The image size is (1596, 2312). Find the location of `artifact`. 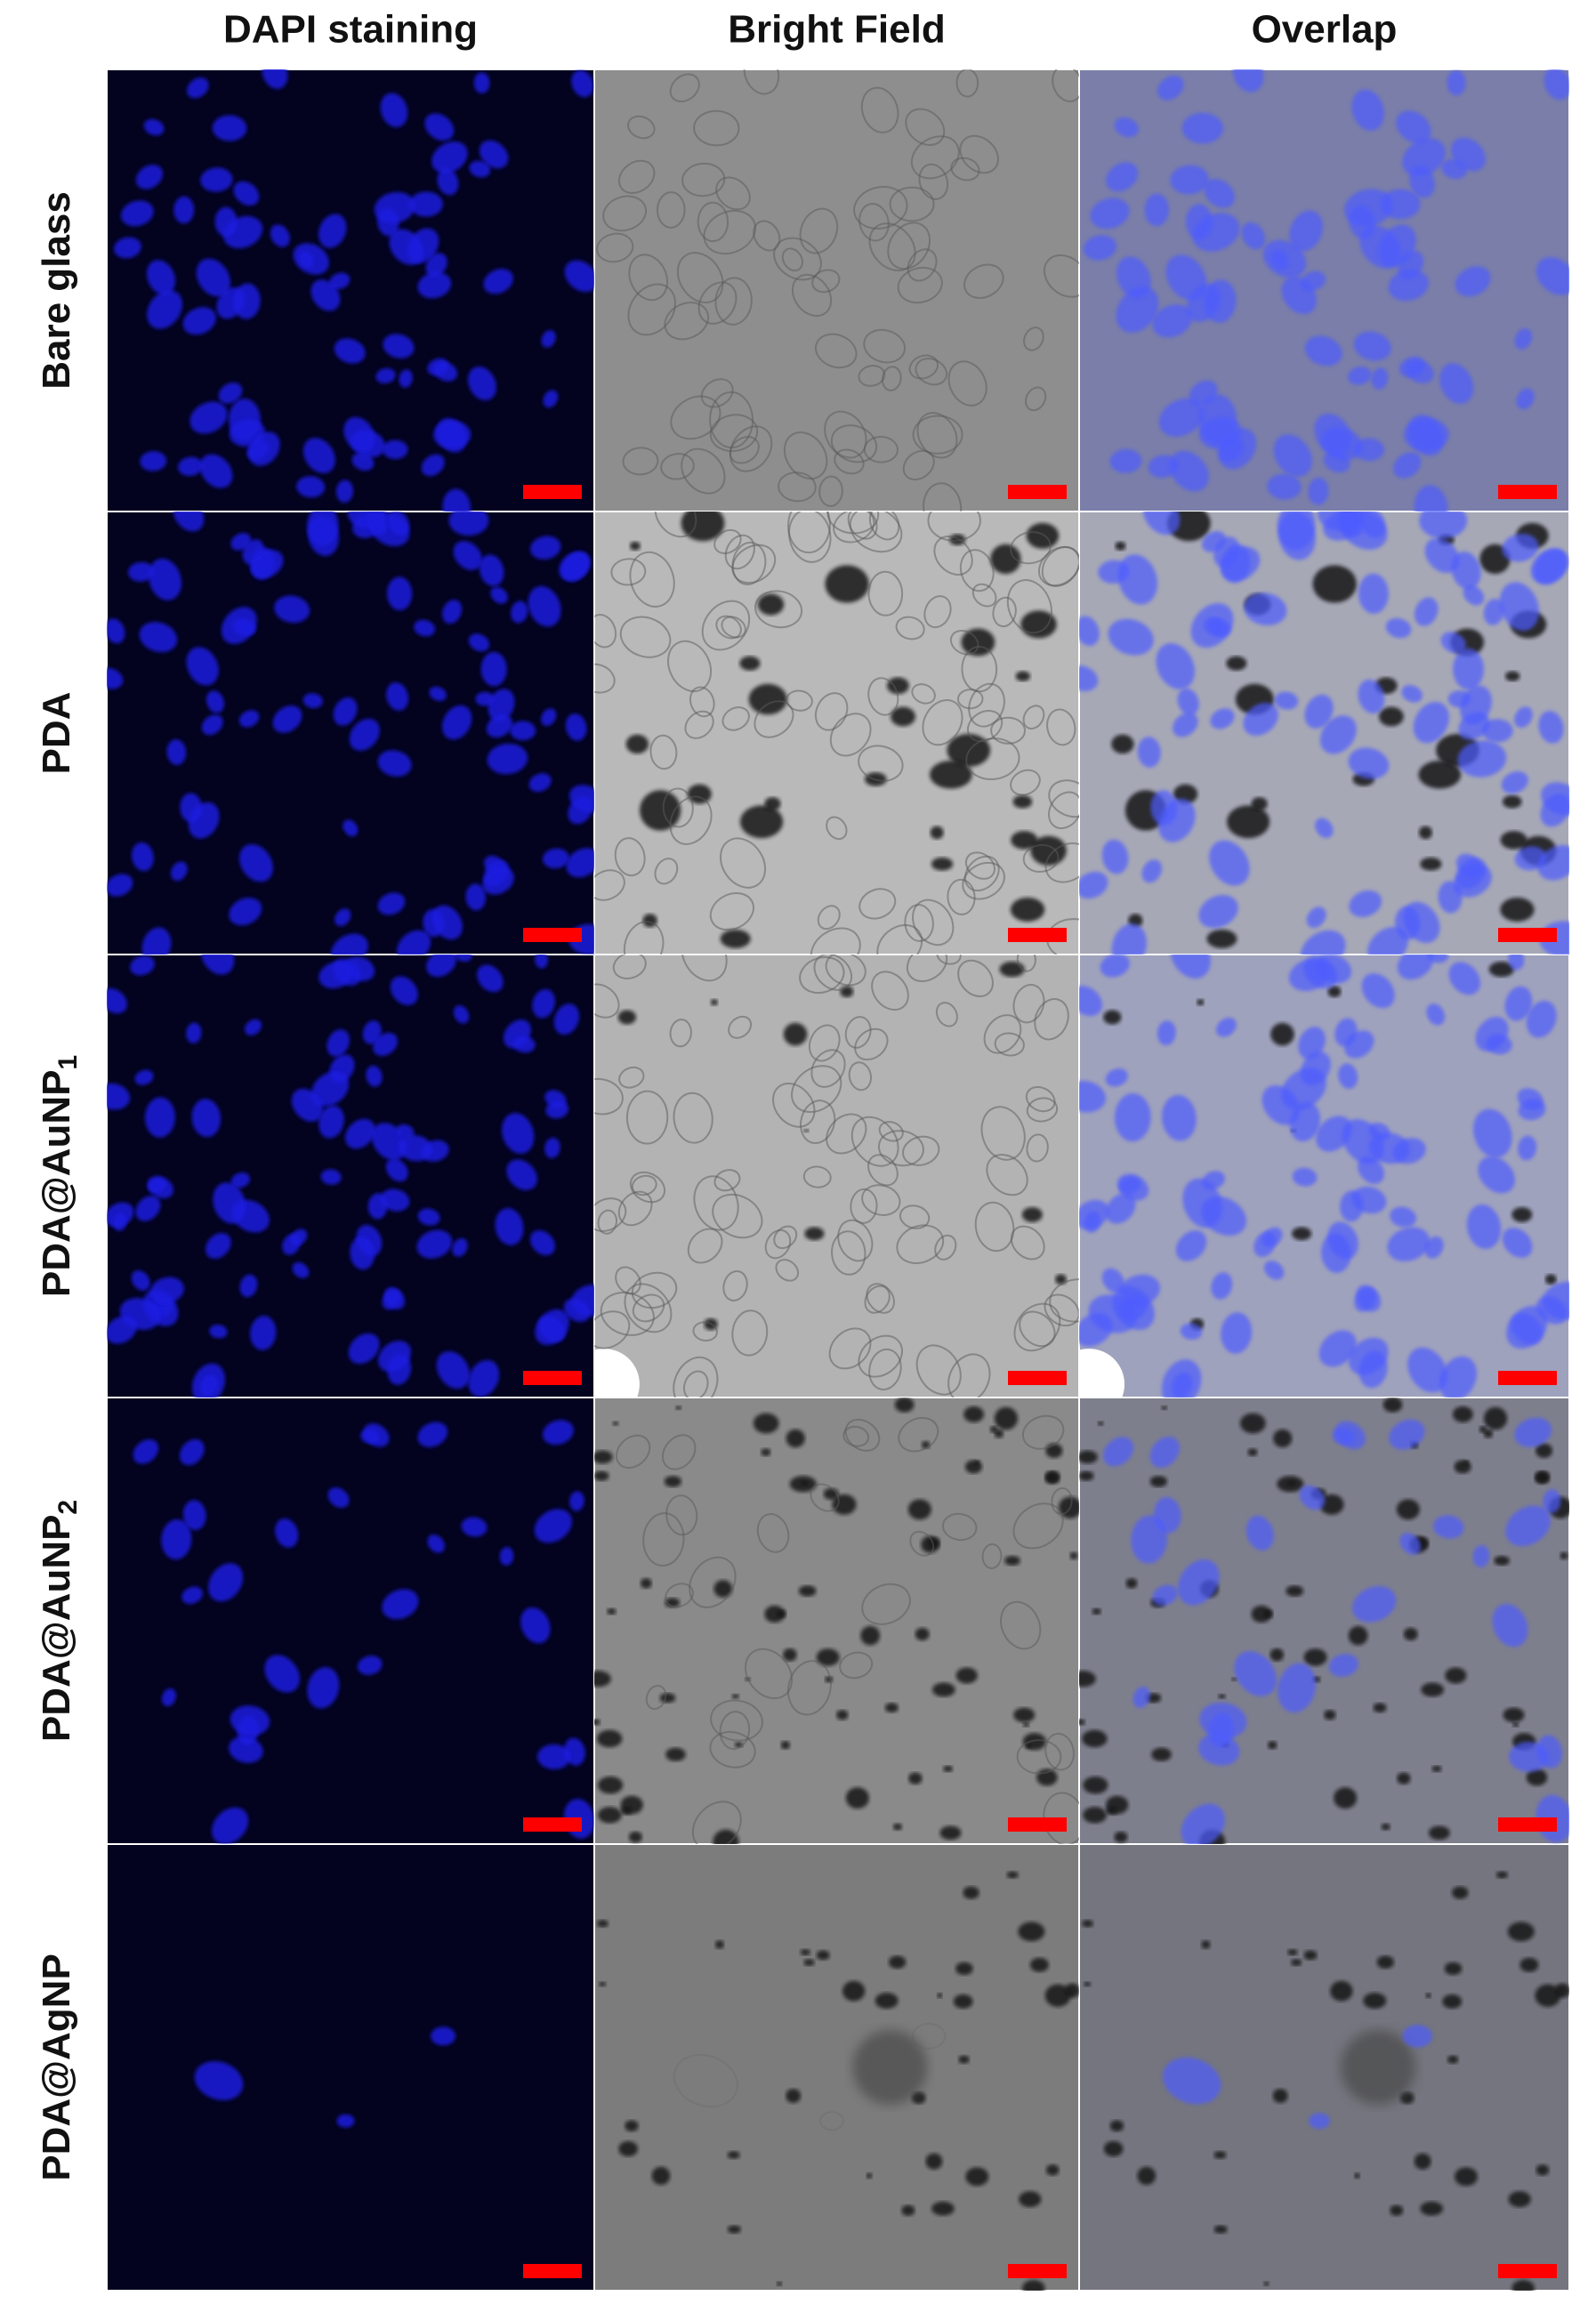

artifact is located at coordinates (1378, 2067).